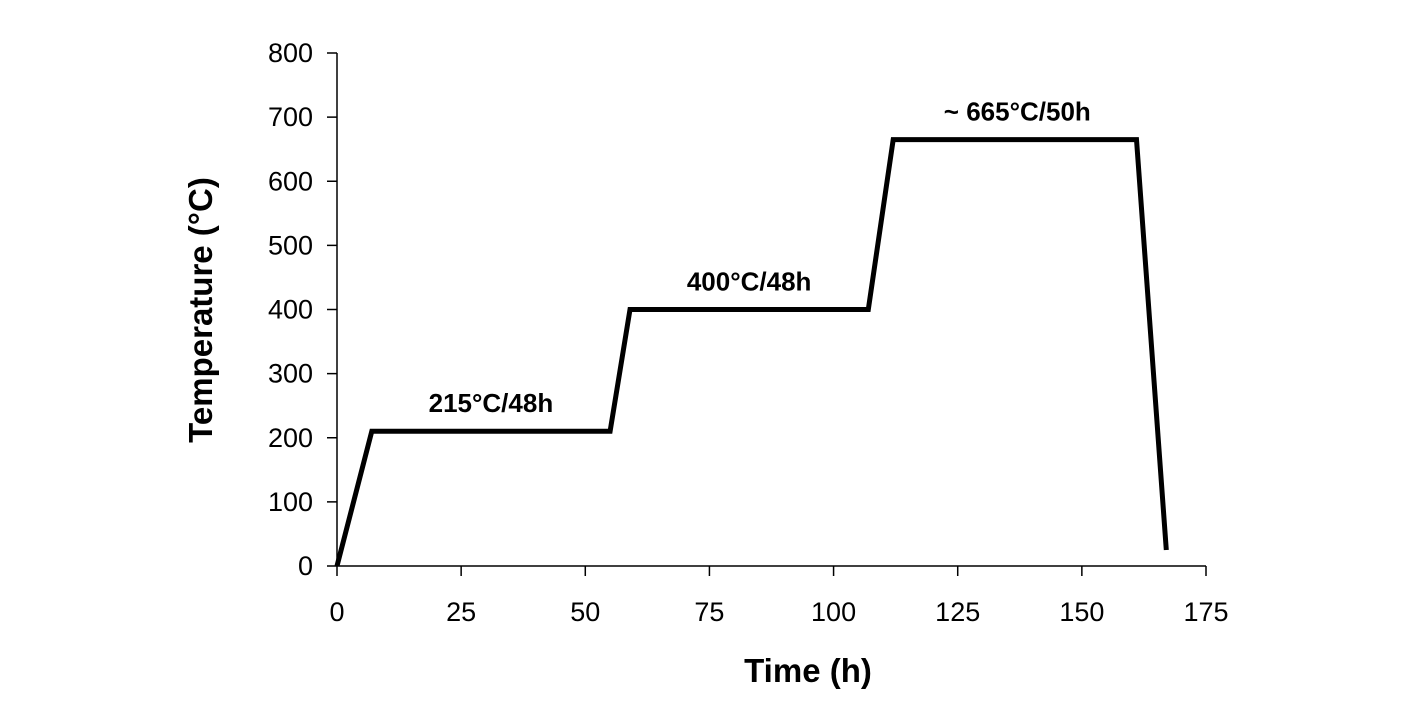  What do you see at coordinates (709, 612) in the screenshot?
I see `x-tick-label: 75` at bounding box center [709, 612].